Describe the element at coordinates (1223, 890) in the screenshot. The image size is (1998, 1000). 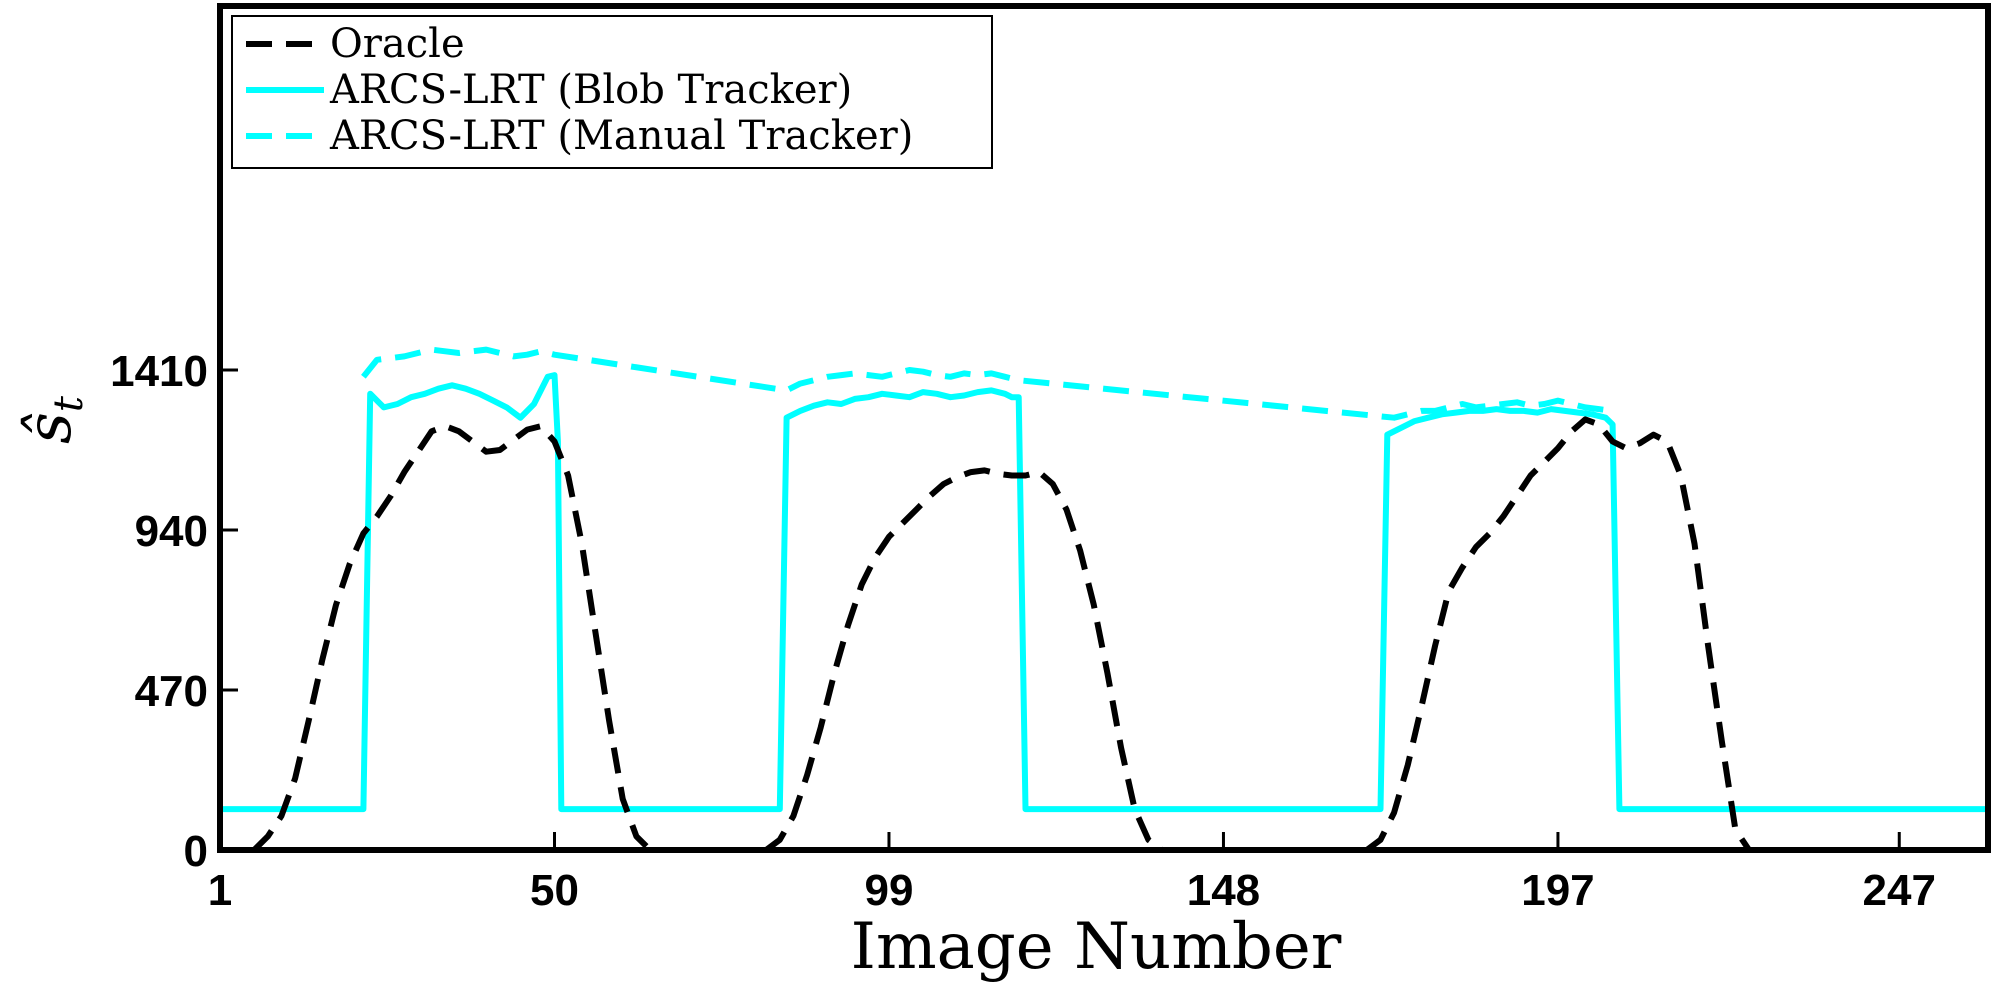
I see `x-tick-label: 148` at that location.